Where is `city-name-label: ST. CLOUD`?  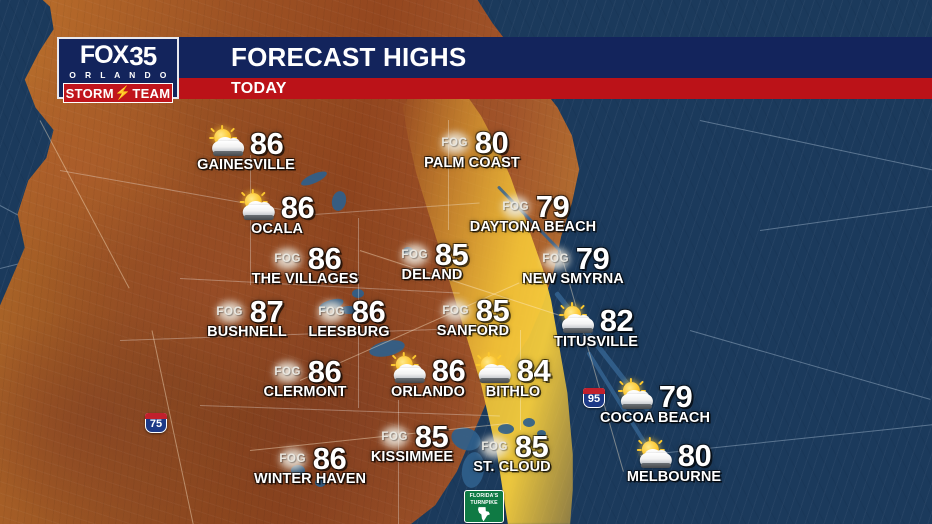
city-name-label: ST. CLOUD is located at coordinates (512, 467).